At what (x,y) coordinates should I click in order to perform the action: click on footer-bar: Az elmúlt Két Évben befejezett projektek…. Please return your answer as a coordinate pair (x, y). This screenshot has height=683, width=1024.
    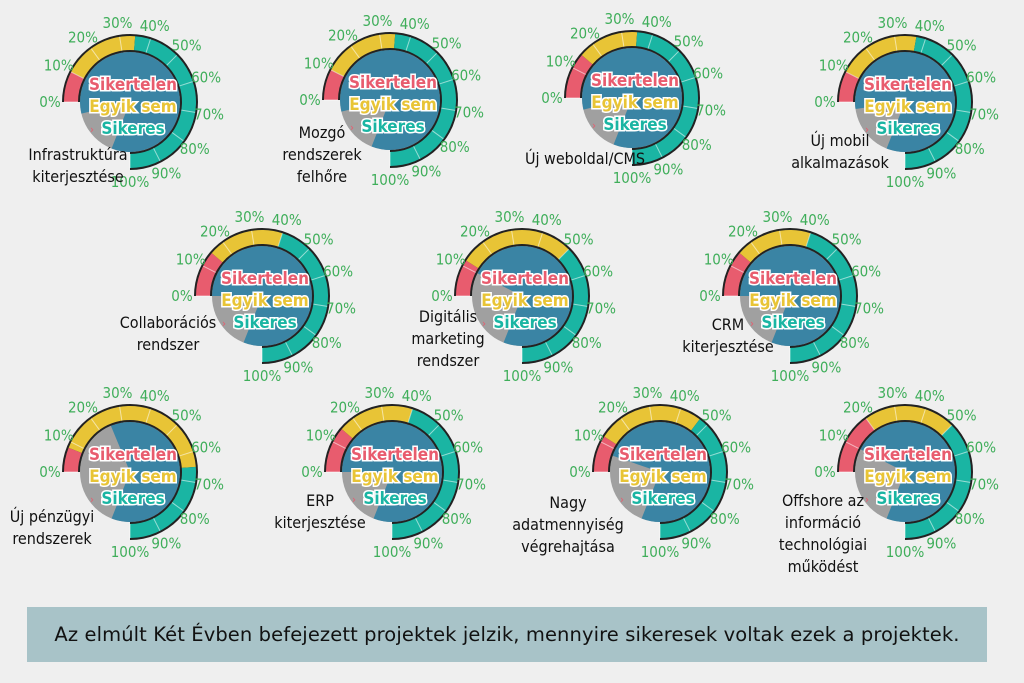
    Looking at the image, I should click on (507, 634).